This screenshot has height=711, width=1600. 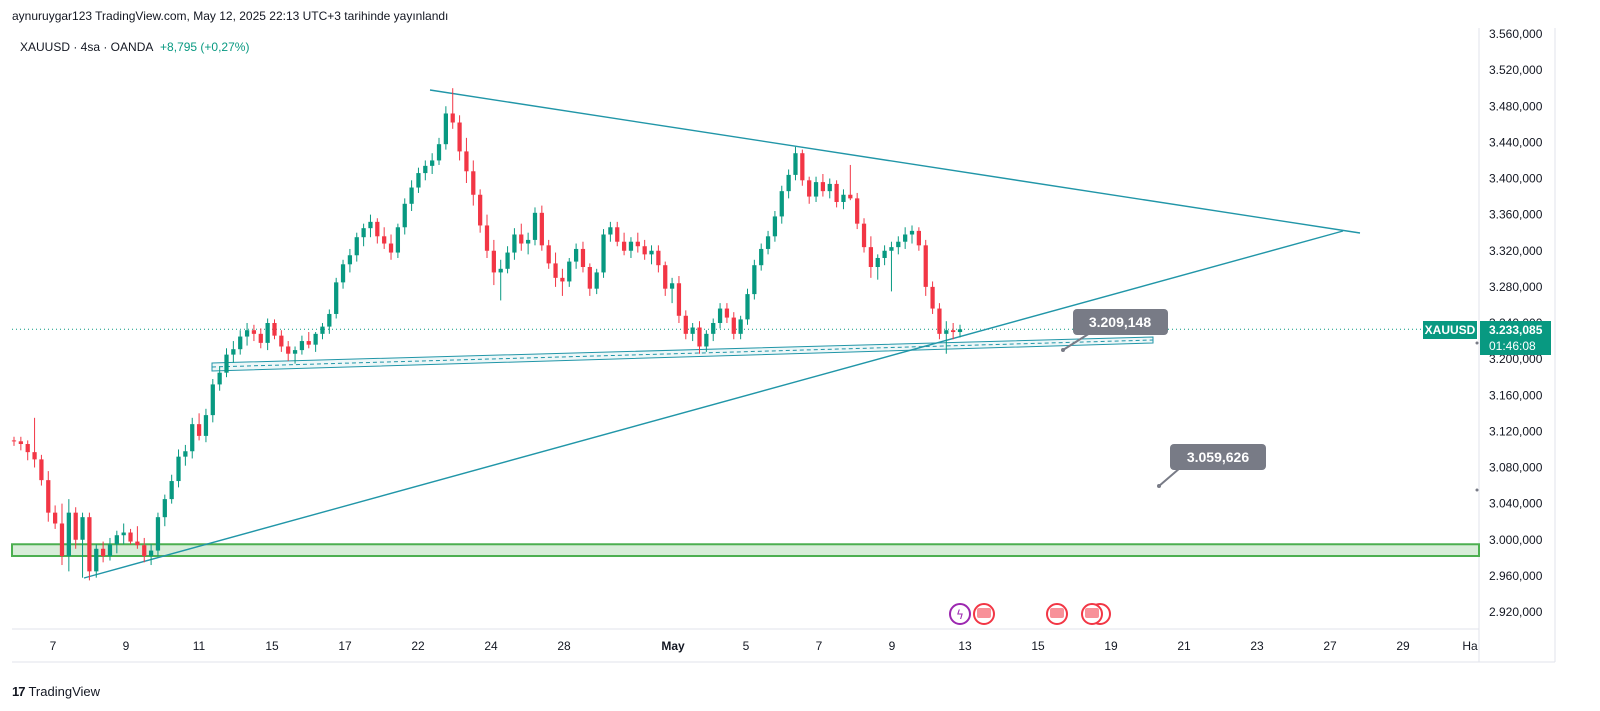 I want to click on time-tick-label: 9, so click(x=892, y=646).